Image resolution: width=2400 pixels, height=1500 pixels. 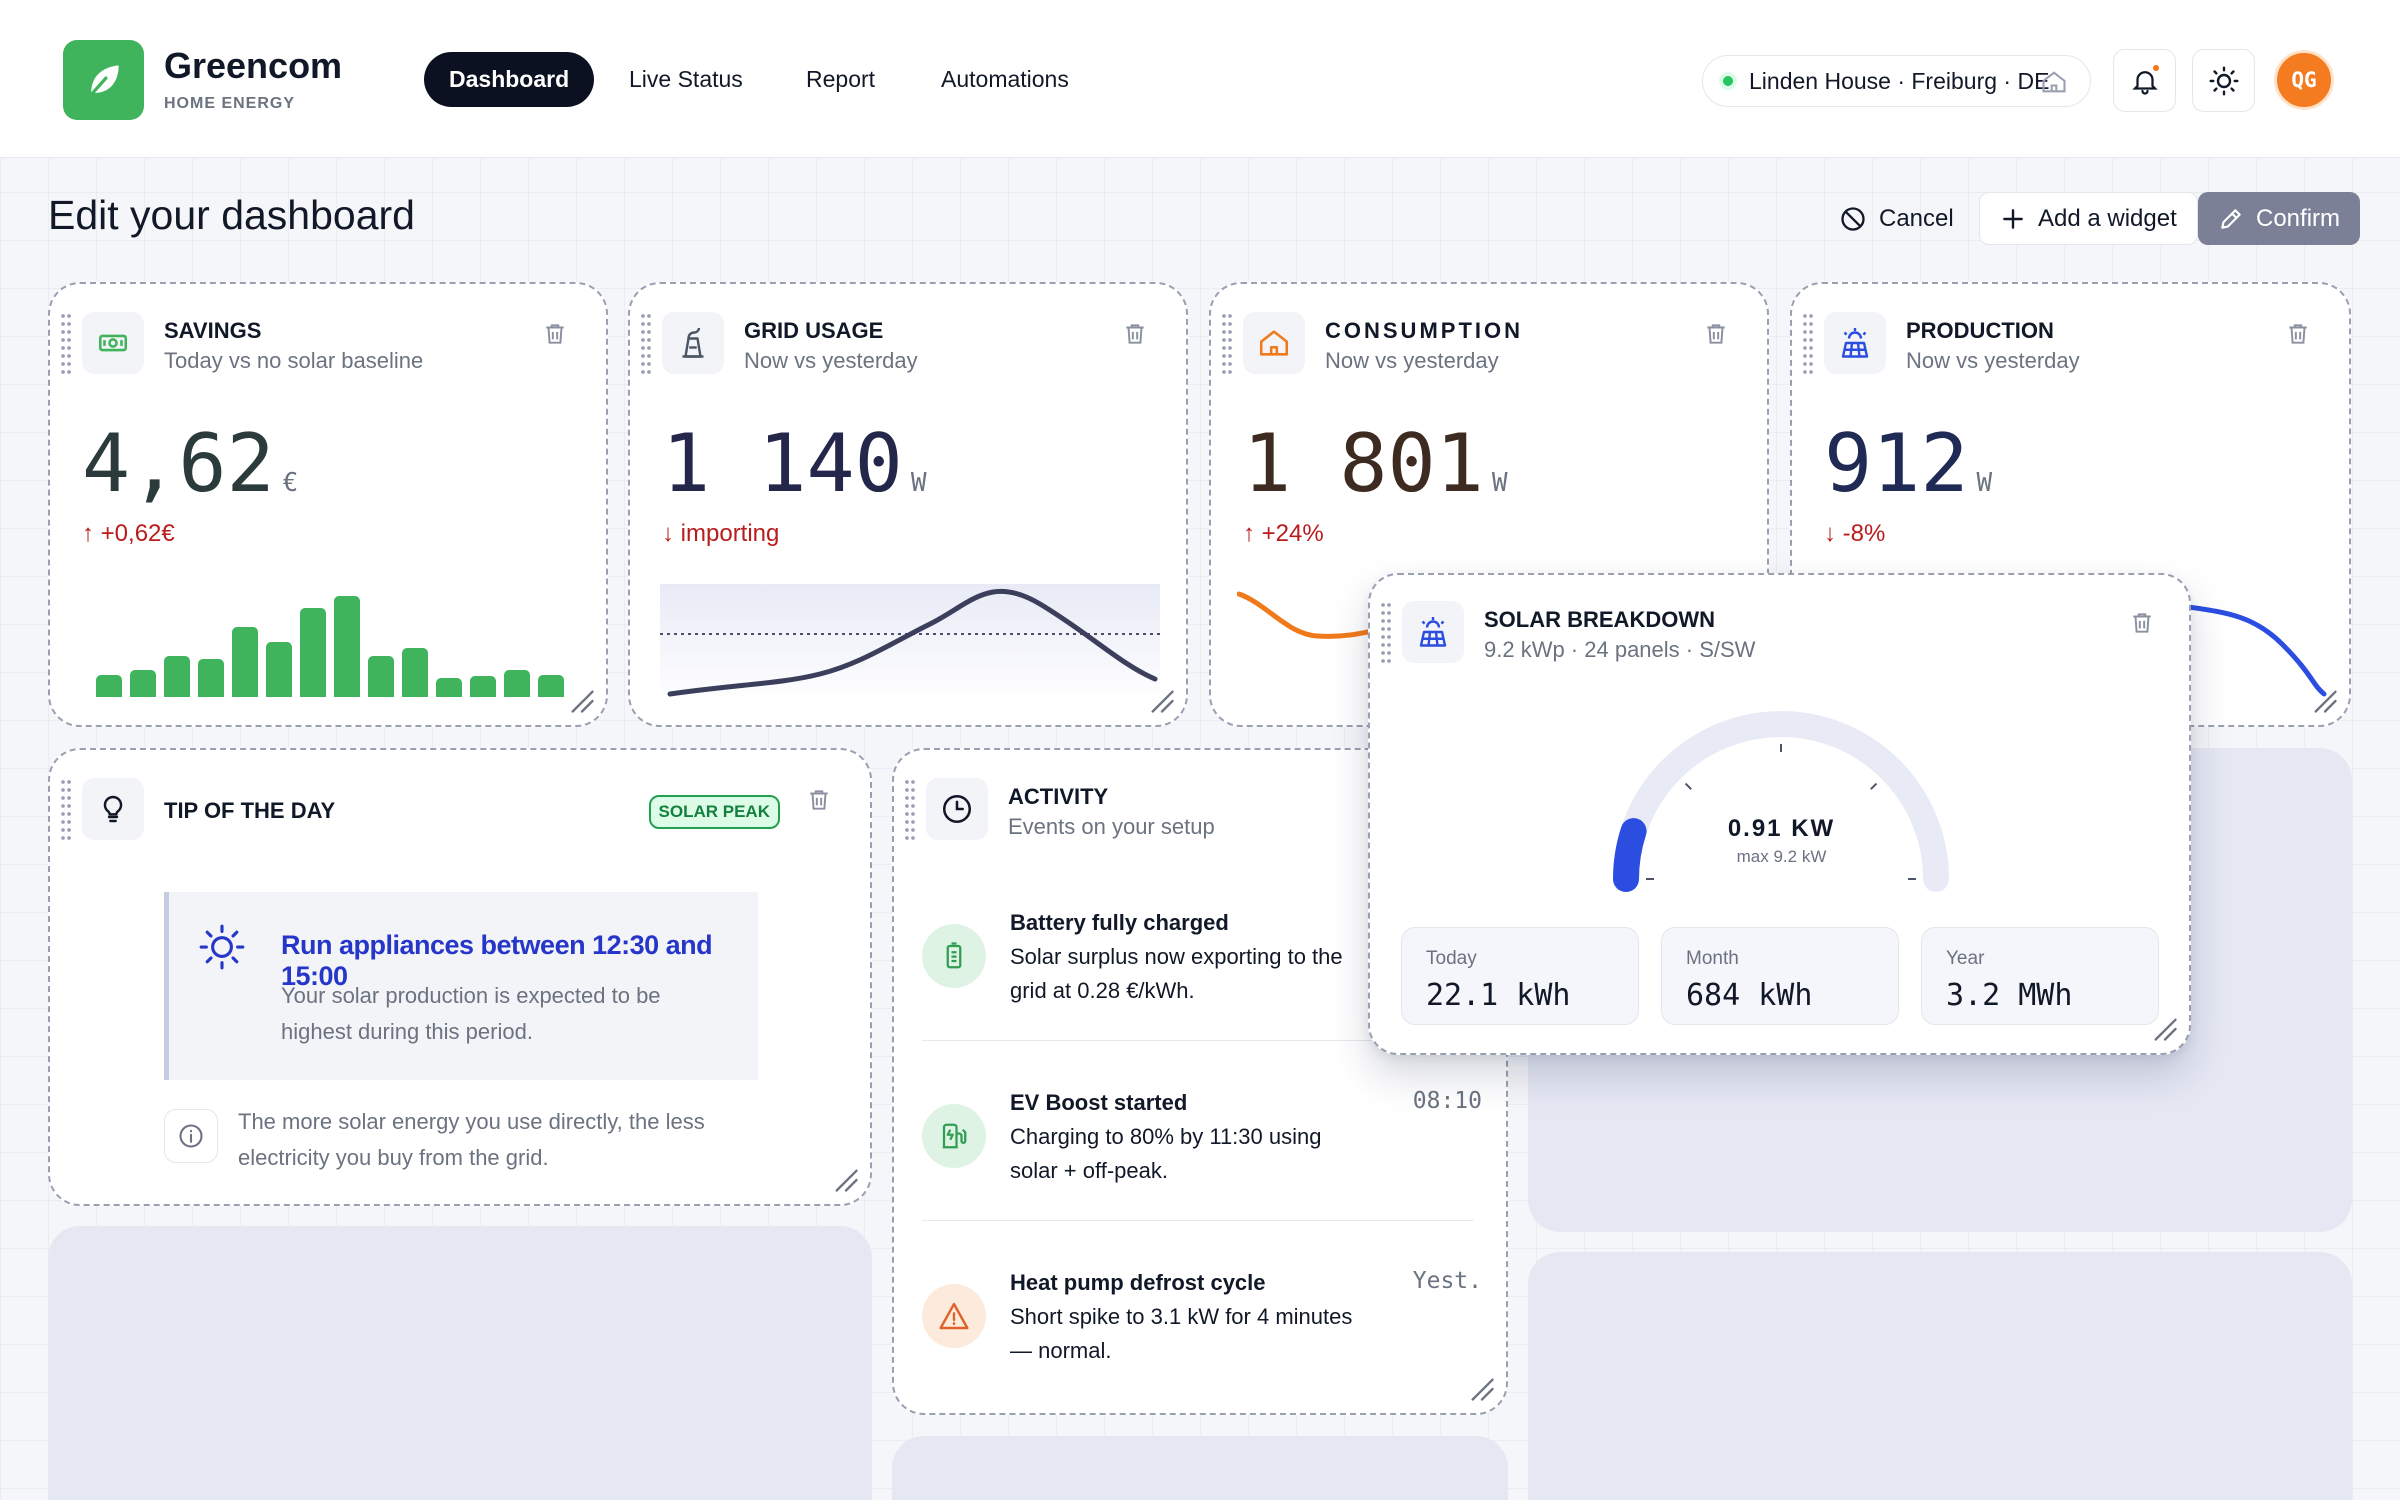 I want to click on brand-logo, so click(x=103, y=80).